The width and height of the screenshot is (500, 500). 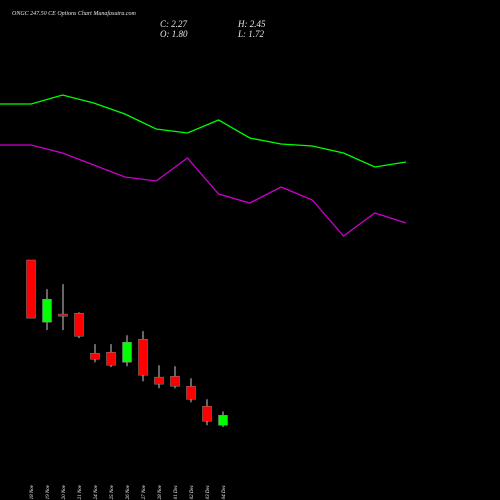 I want to click on x-tick-label: 21 Nov, so click(x=80, y=491).